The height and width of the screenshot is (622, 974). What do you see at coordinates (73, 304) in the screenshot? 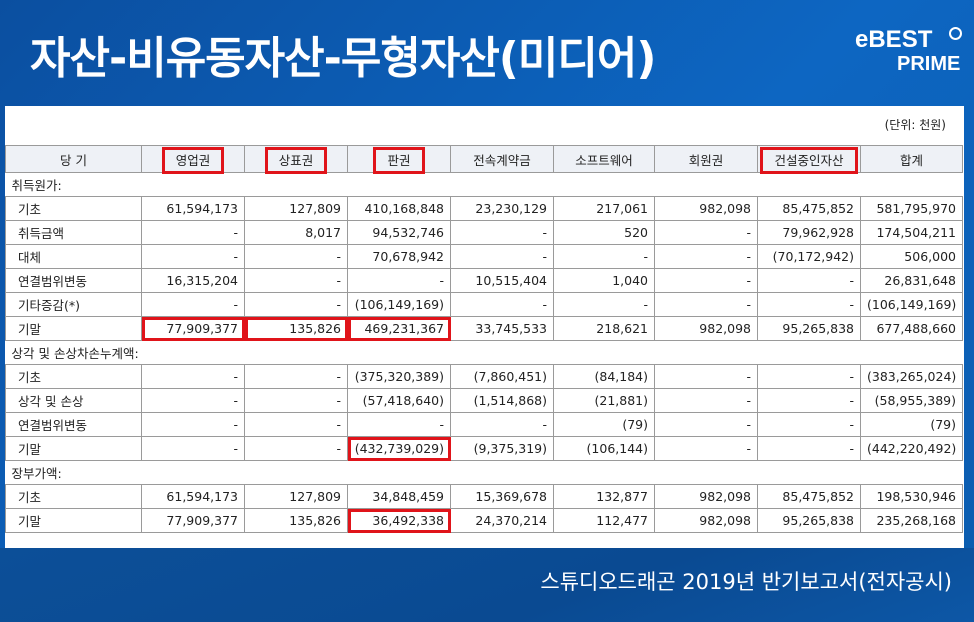
I see `row-label: 기타증감(*)` at bounding box center [73, 304].